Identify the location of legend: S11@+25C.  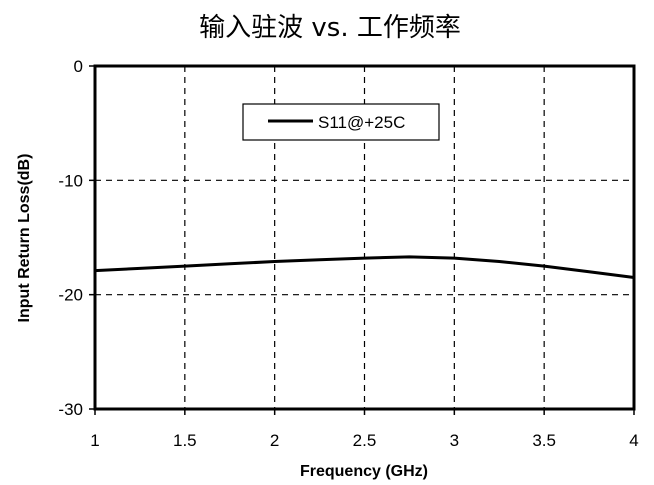
(341, 122).